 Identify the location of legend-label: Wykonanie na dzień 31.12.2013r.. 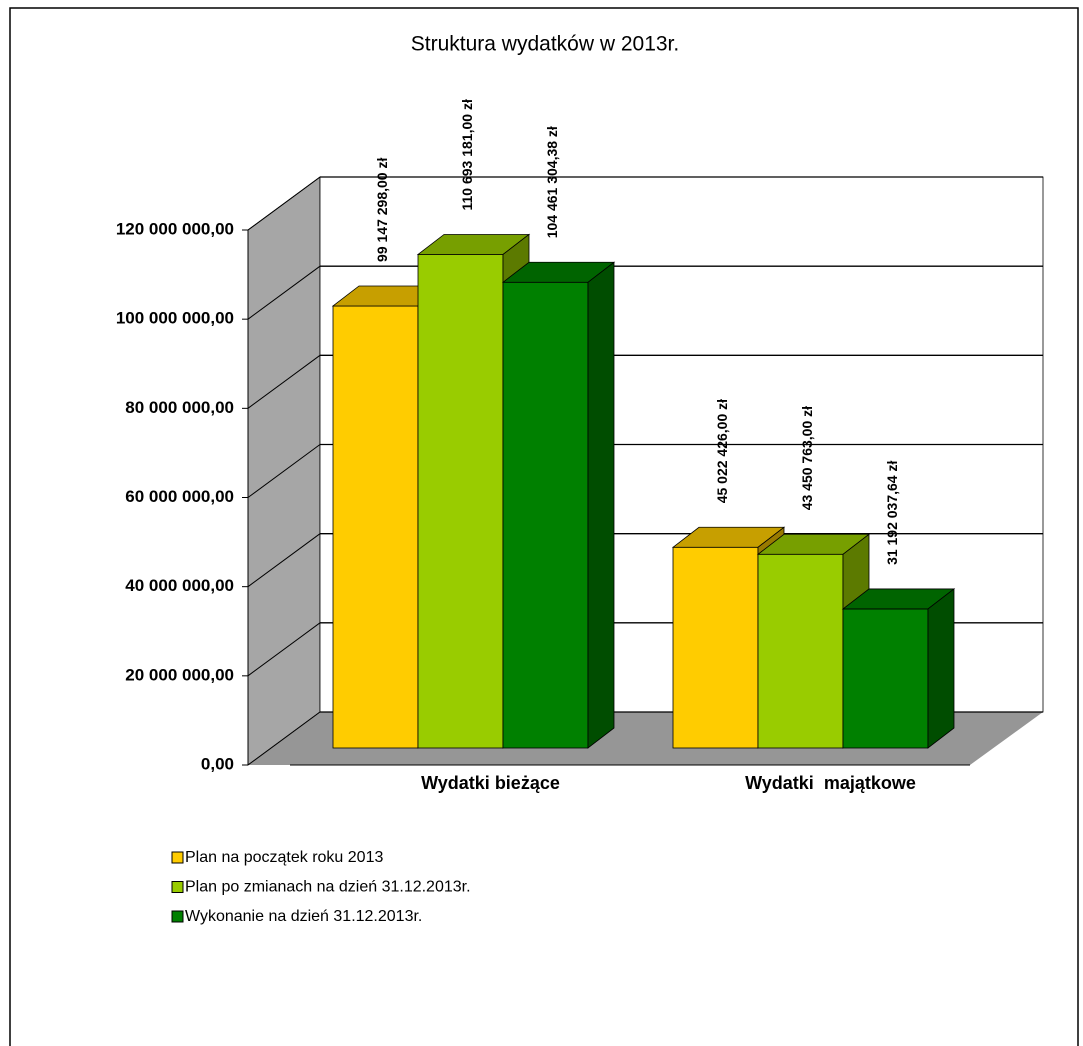
(303, 916).